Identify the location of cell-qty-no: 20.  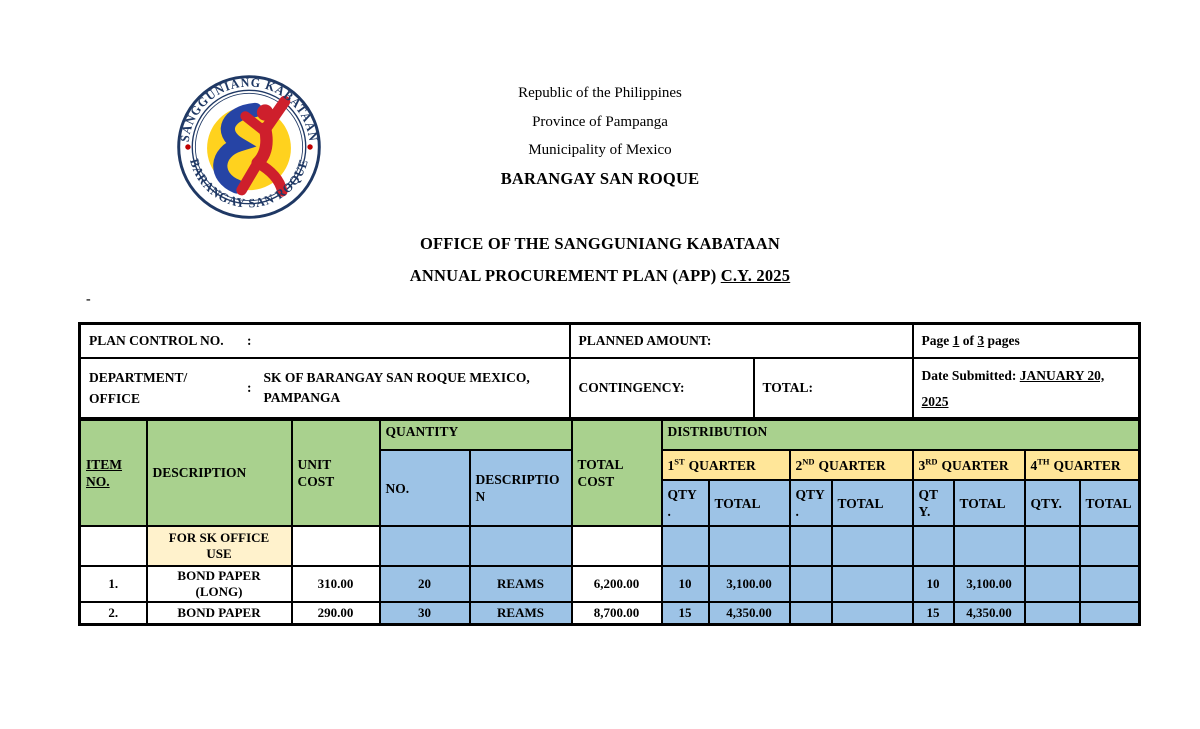
(424, 584).